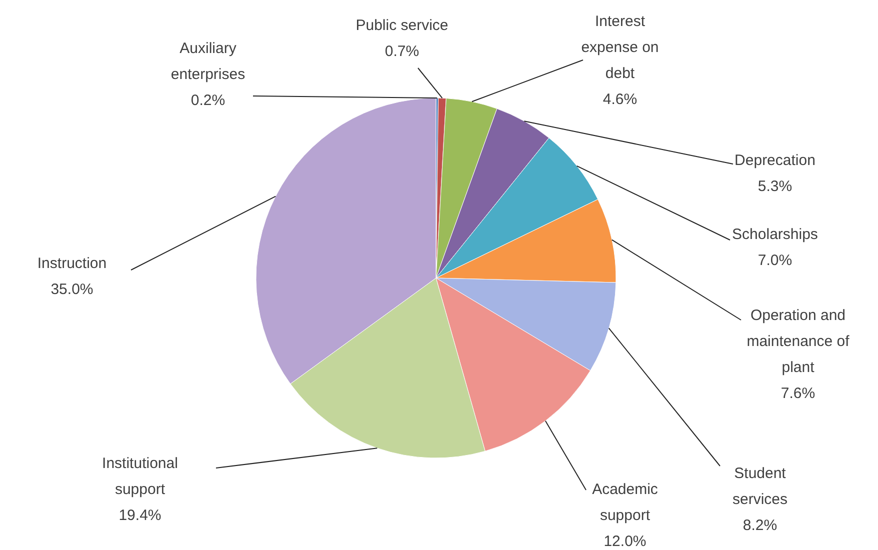 The image size is (878, 550). Describe the element at coordinates (208, 100) in the screenshot. I see `data-label: 0.2%` at that location.